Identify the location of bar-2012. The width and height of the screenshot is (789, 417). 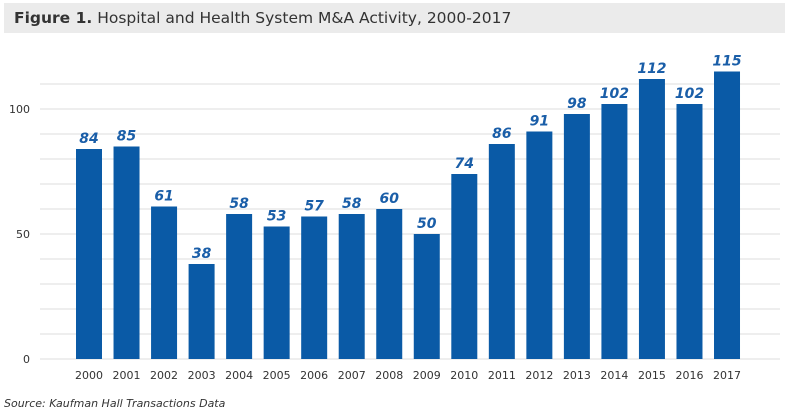
(539, 245).